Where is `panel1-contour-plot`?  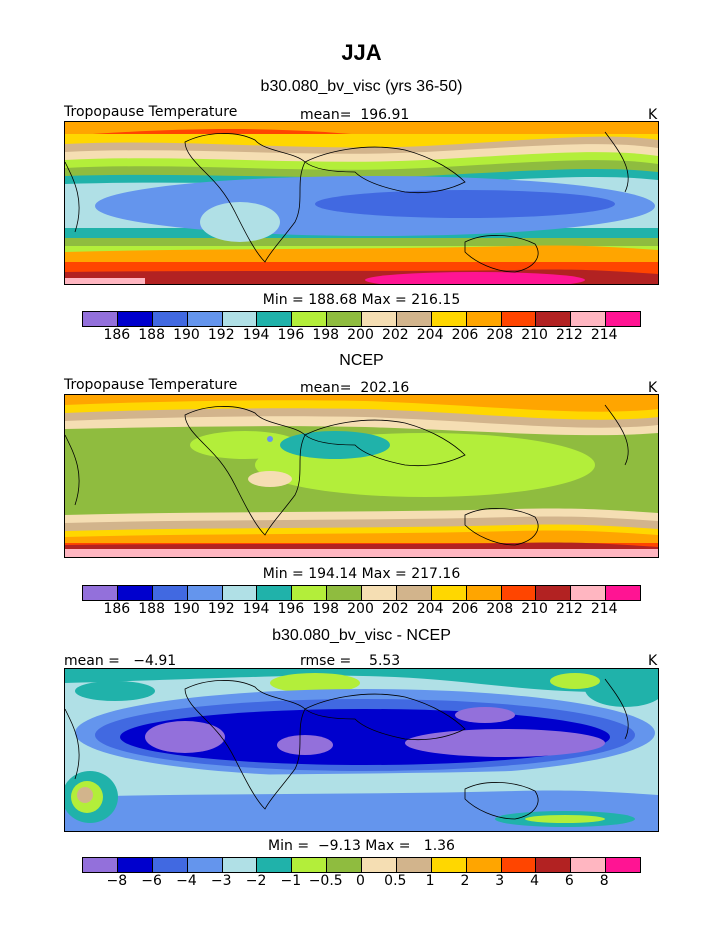
panel1-contour-plot is located at coordinates (361, 203).